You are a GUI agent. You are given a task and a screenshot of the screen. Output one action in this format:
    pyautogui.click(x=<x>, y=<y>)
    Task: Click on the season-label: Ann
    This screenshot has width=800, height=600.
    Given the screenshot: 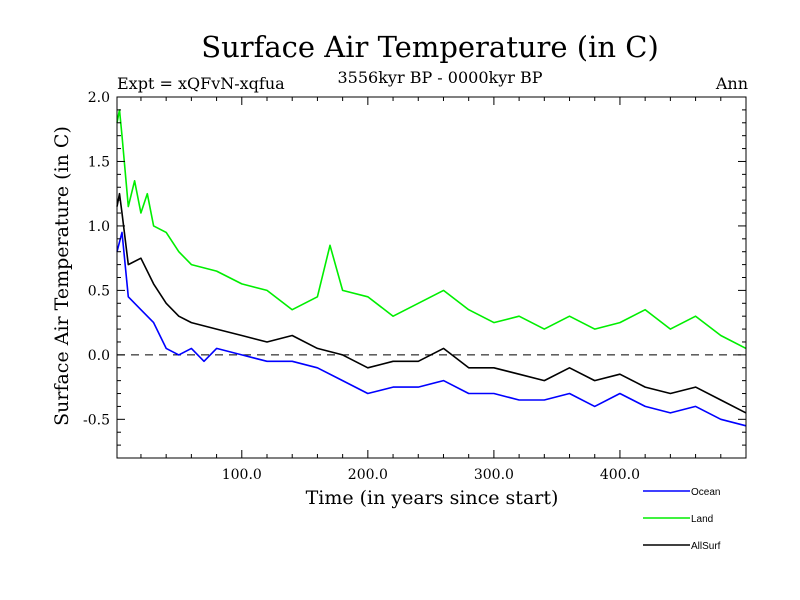 What is the action you would take?
    pyautogui.click(x=731, y=83)
    